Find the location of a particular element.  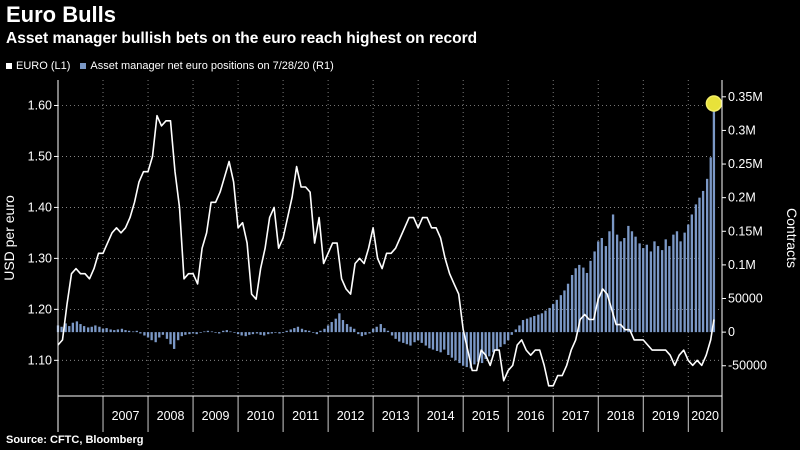

left-tick-label-4: 1.50 is located at coordinates (40, 156).